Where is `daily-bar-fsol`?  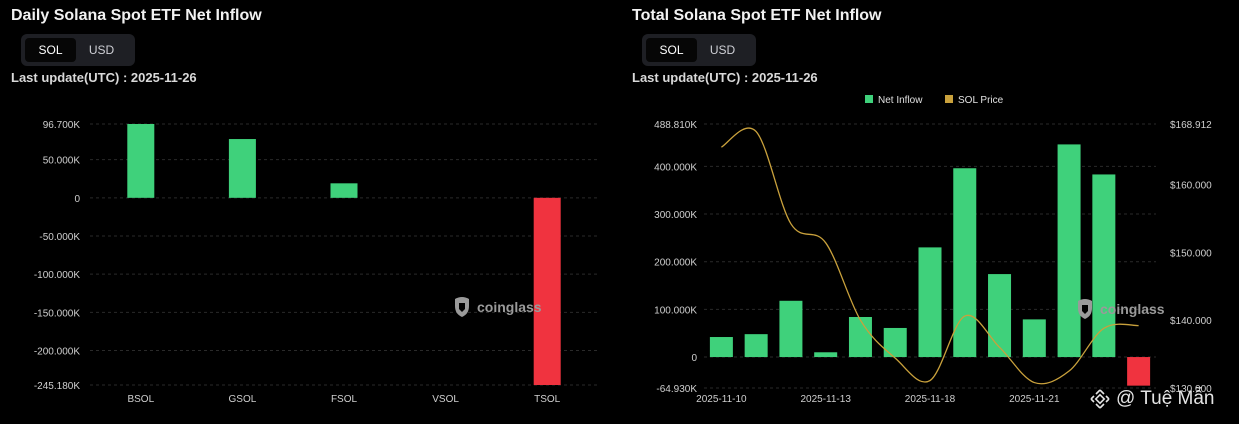 daily-bar-fsol is located at coordinates (344, 190).